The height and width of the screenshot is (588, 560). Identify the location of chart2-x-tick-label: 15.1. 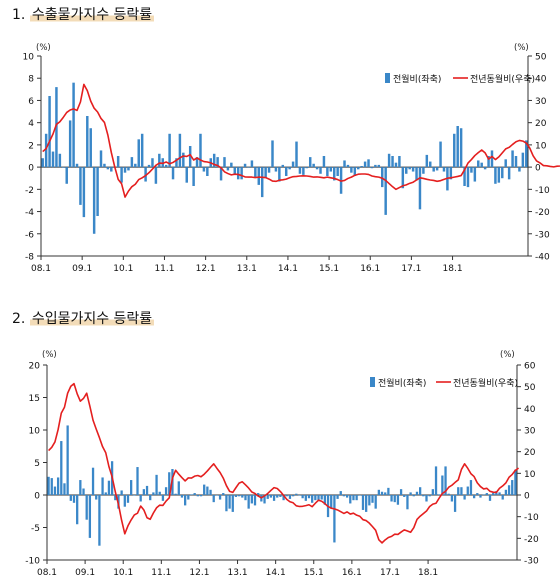
(314, 573).